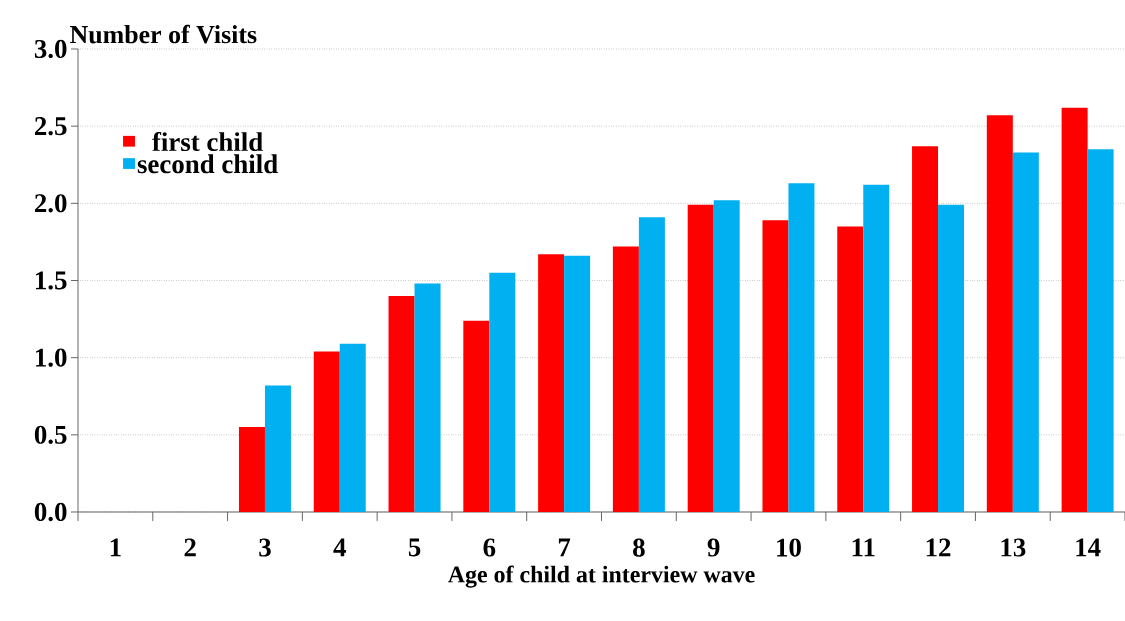 This screenshot has width=1125, height=621. I want to click on x-tick-label: 9, so click(713, 547).